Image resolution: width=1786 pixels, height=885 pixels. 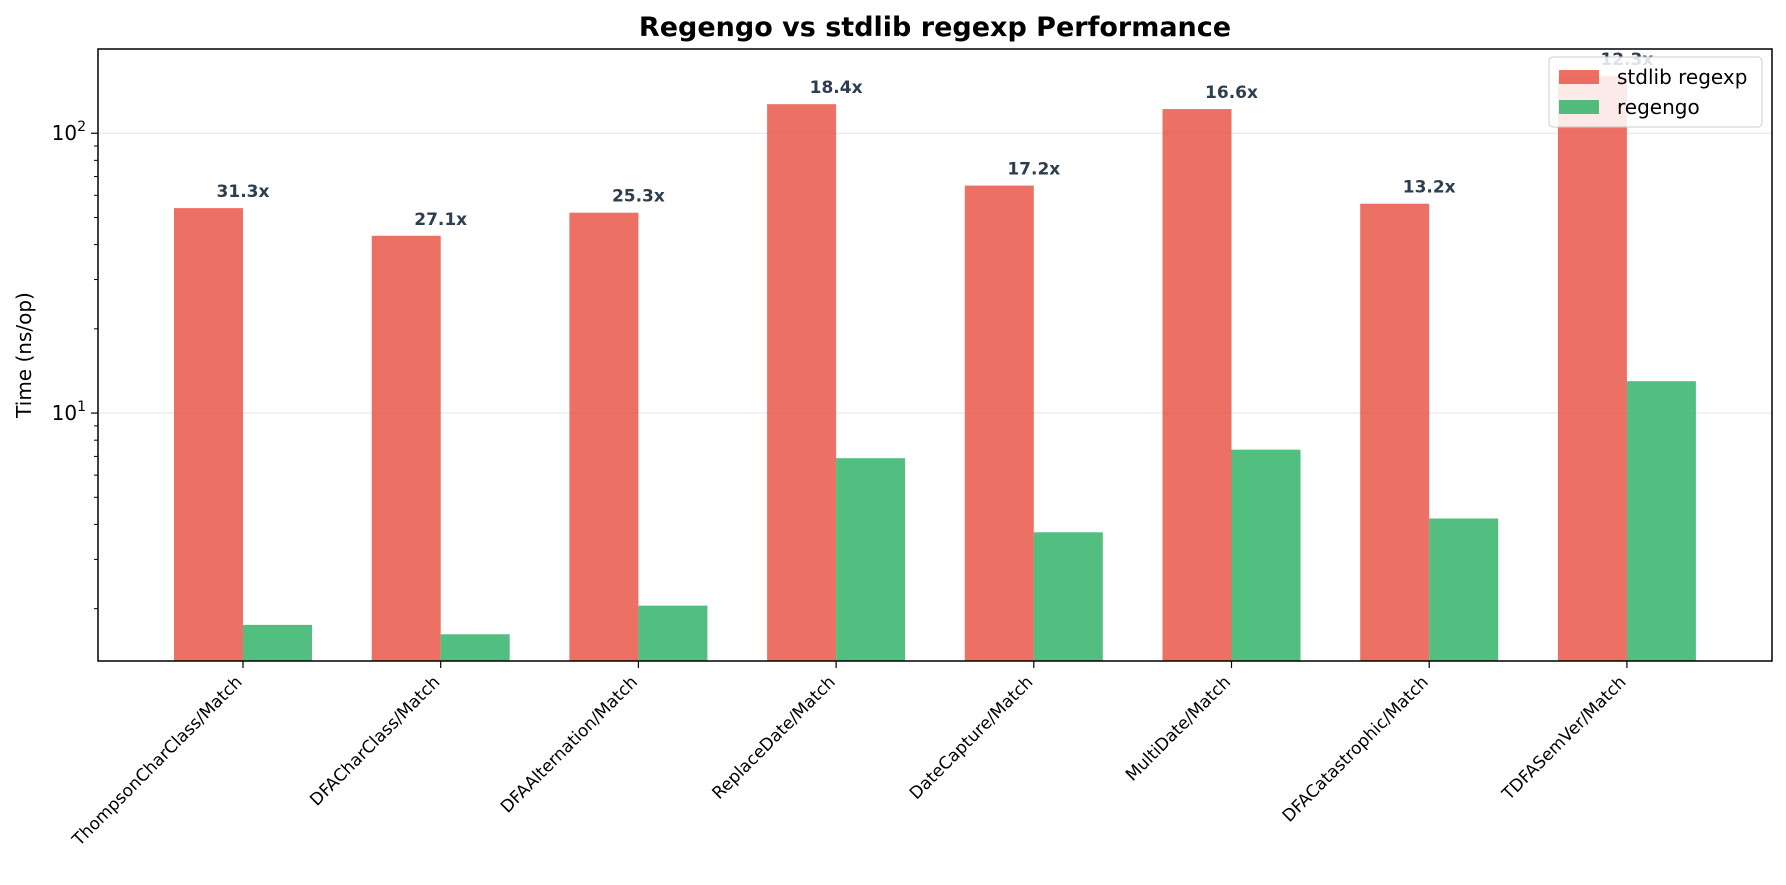 What do you see at coordinates (836, 88) in the screenshot?
I see `speedup-label: 18.4x` at bounding box center [836, 88].